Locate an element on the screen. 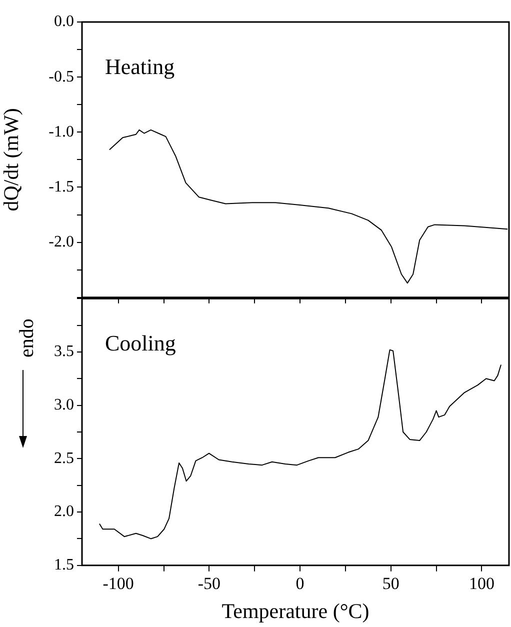 The width and height of the screenshot is (511, 627). y-tick-label: 3.5 is located at coordinates (64, 351).